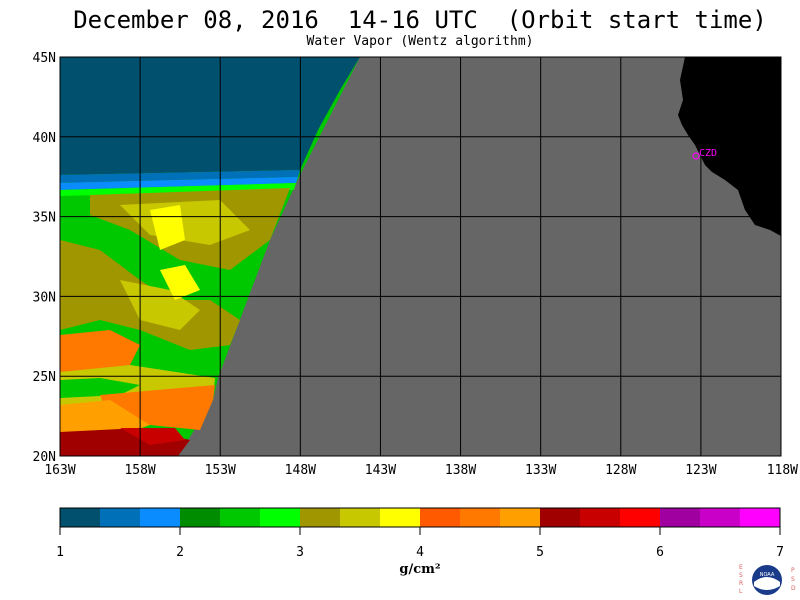  I want to click on colorbar-tick-label: 3, so click(300, 552).